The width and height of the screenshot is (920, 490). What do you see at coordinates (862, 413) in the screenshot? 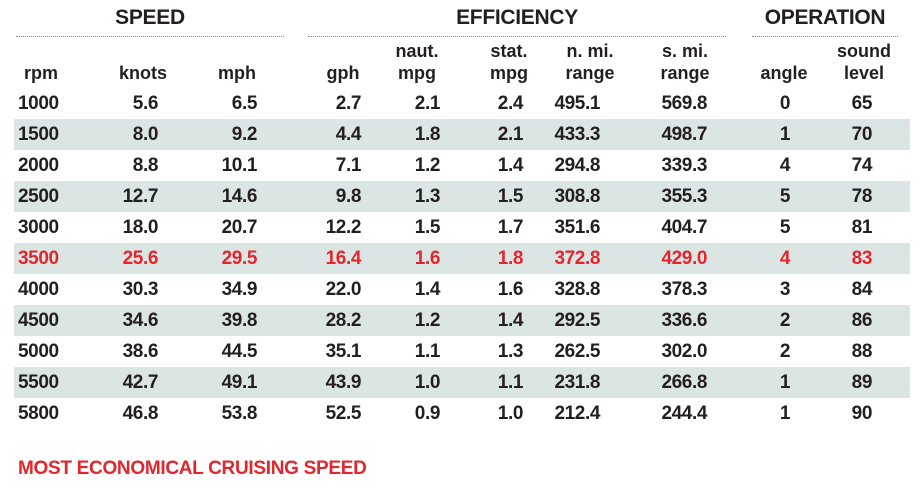
I see `table-cell: 90` at bounding box center [862, 413].